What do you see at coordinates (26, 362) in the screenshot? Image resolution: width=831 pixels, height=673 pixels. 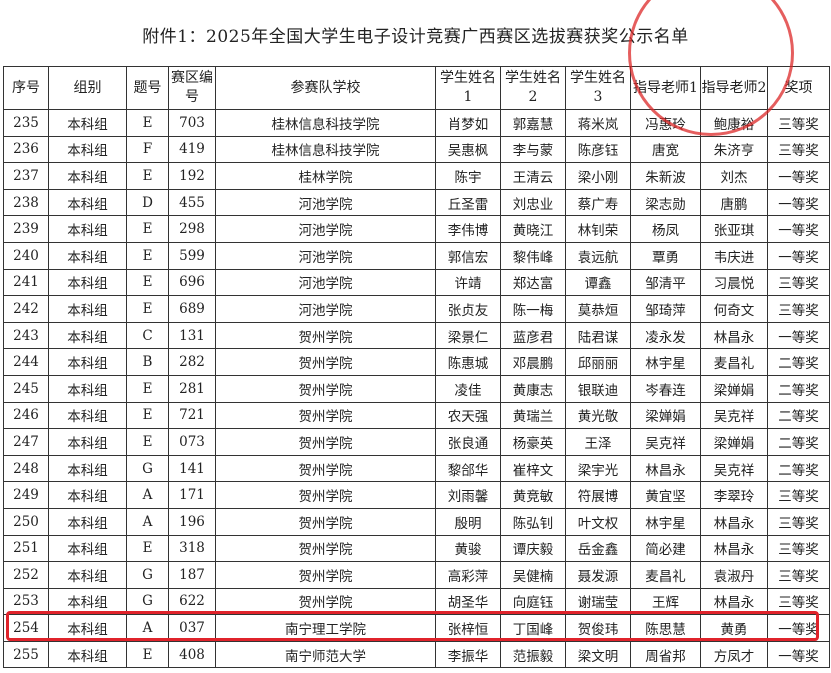 I see `table-cell: 244` at bounding box center [26, 362].